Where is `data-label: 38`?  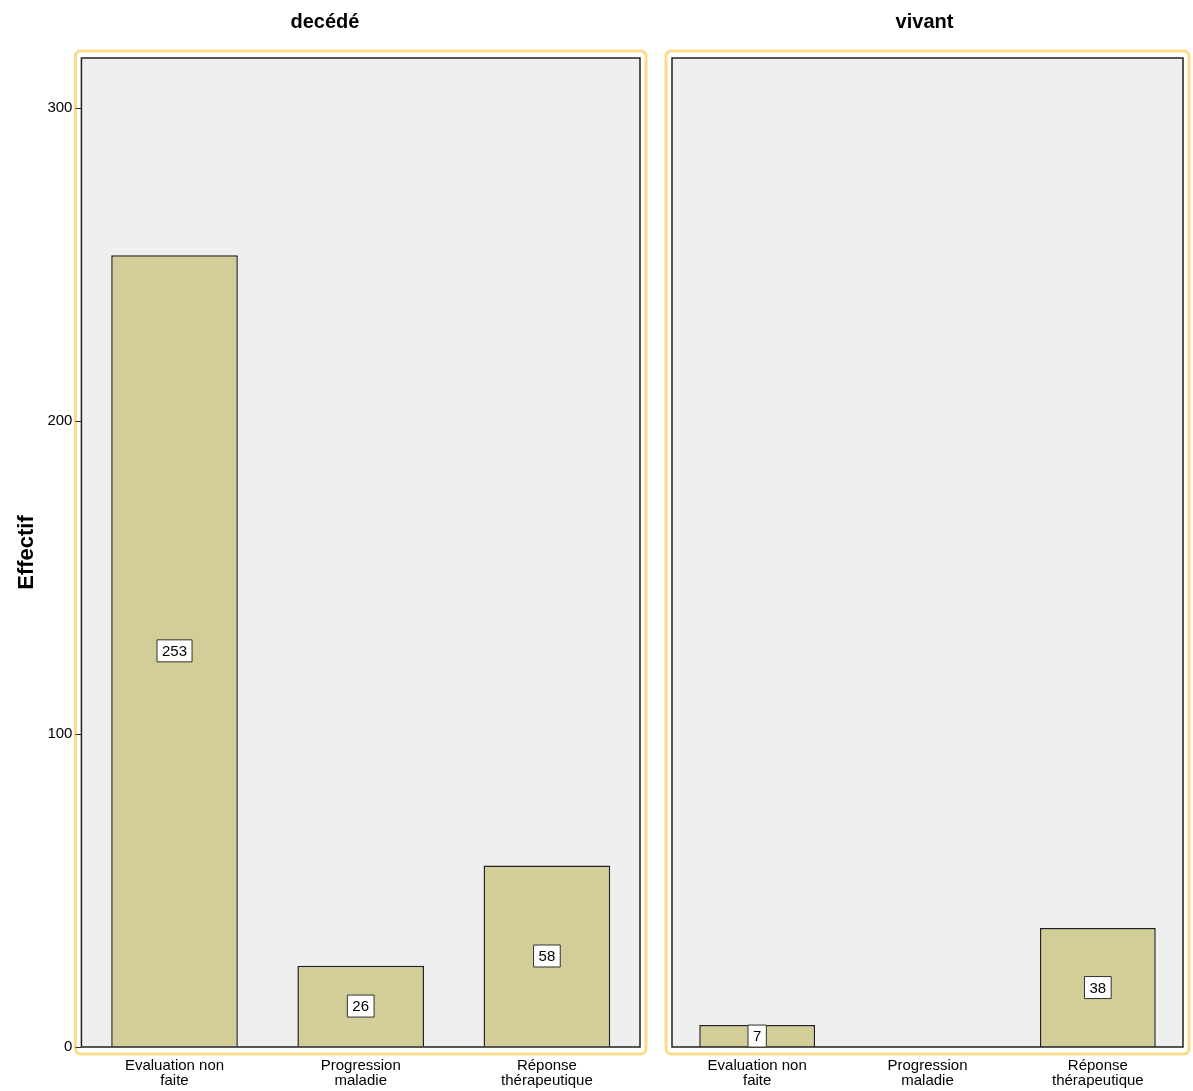 data-label: 38 is located at coordinates (1098, 987).